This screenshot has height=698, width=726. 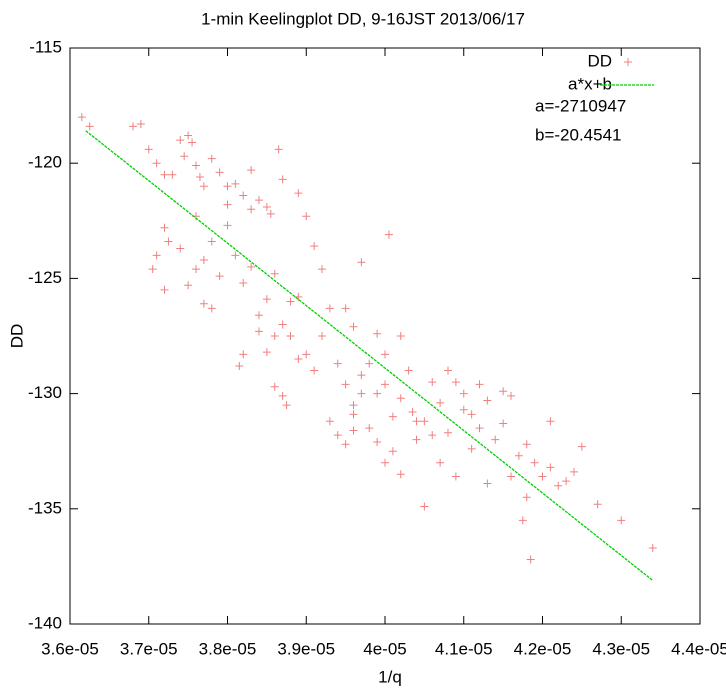 I want to click on x-axis-label: 1/q, so click(x=390, y=676).